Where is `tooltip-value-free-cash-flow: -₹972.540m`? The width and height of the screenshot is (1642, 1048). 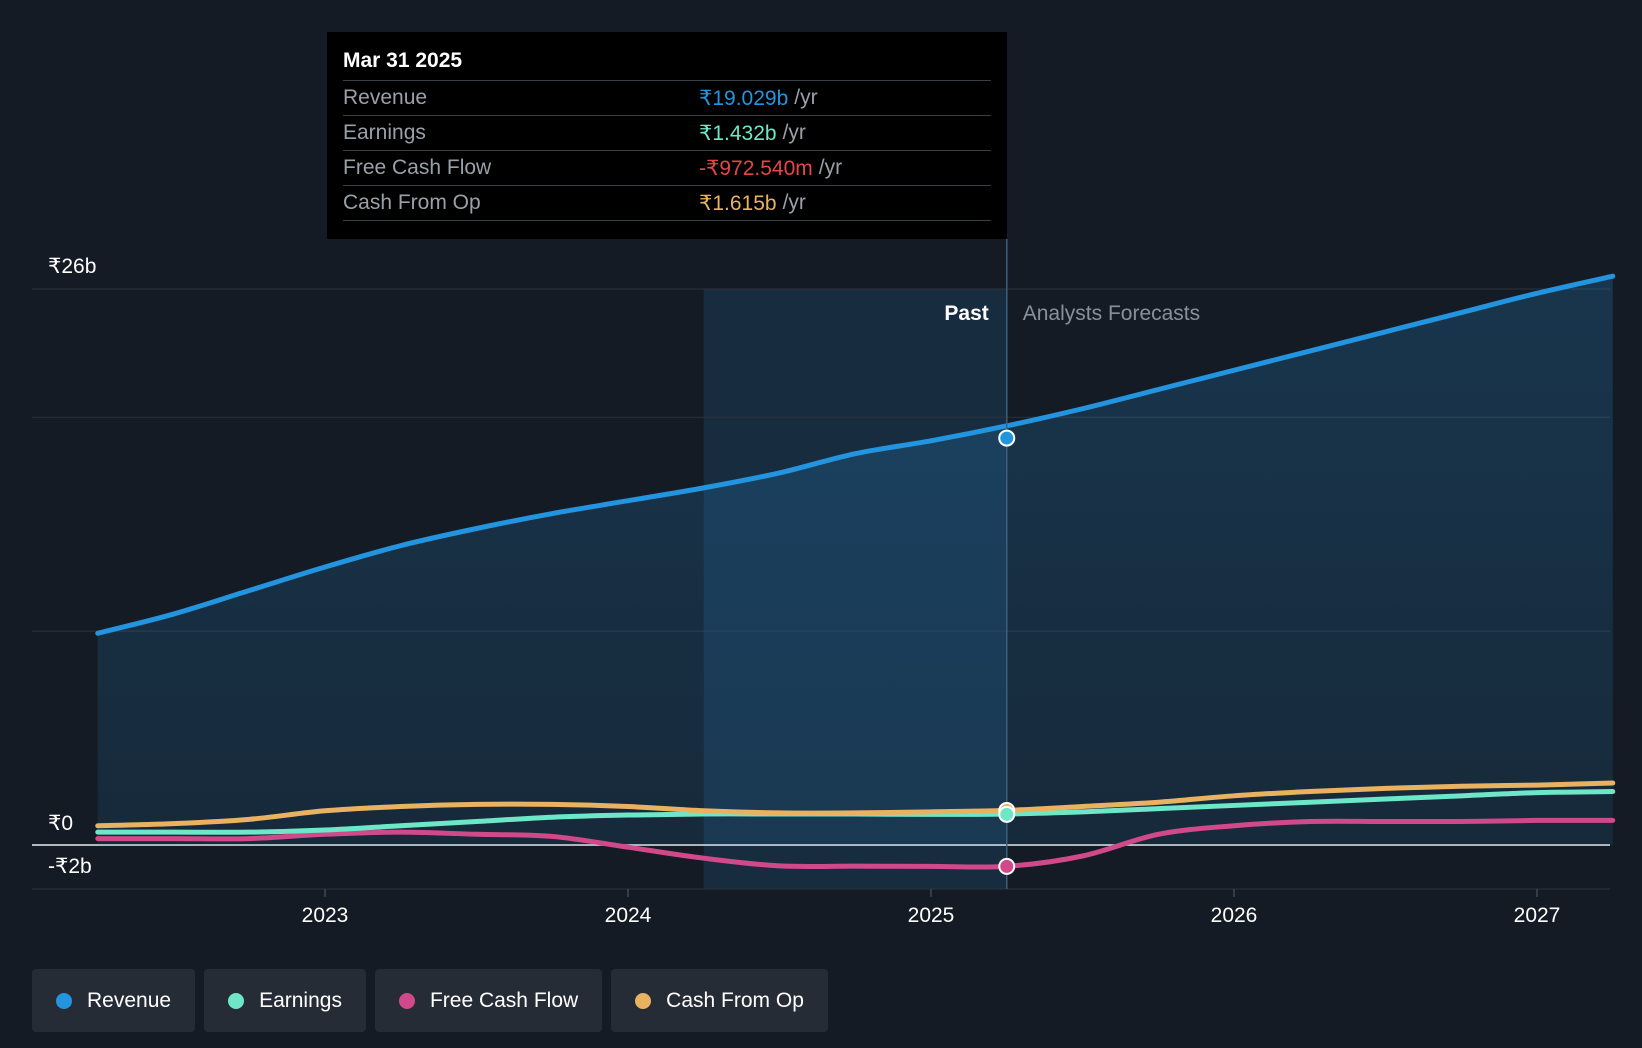 tooltip-value-free-cash-flow: -₹972.540m is located at coordinates (756, 168).